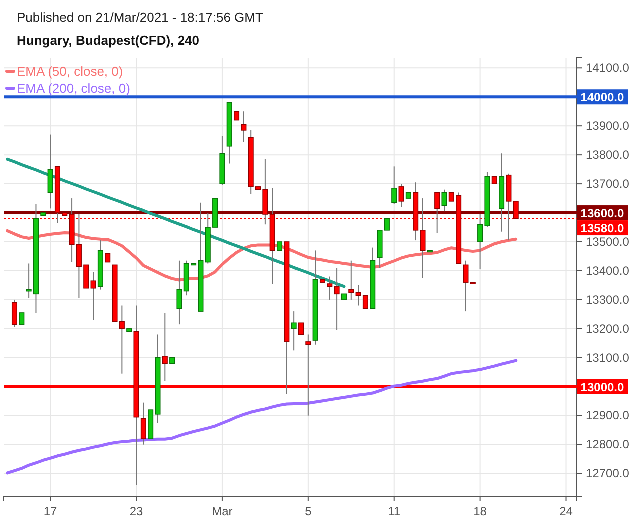 The width and height of the screenshot is (635, 524). What do you see at coordinates (602, 229) in the screenshot?
I see `ref-line-label: 13580.0` at bounding box center [602, 229].